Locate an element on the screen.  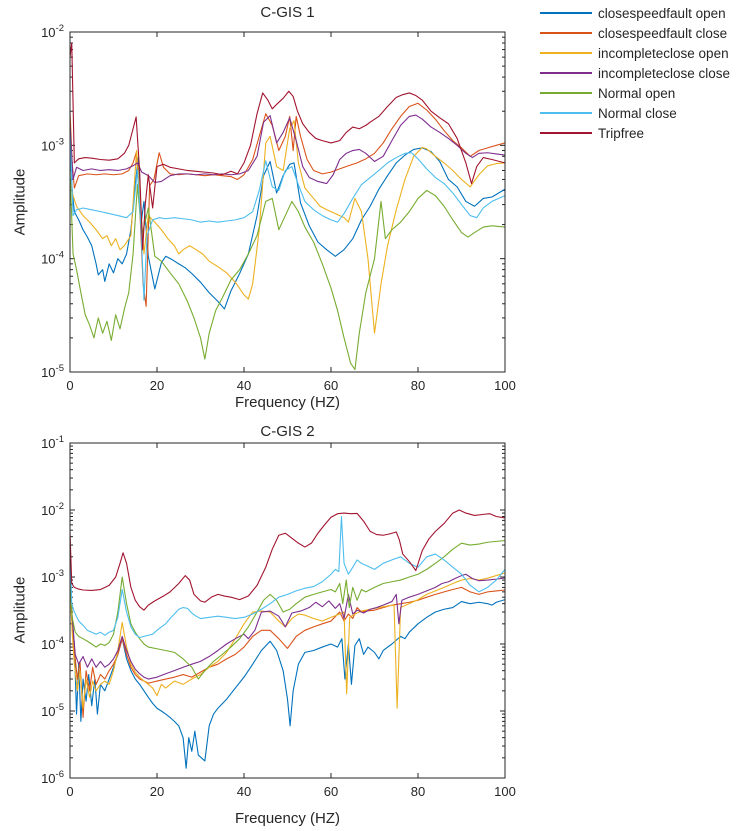
legend-entry: incompleteclose open is located at coordinates (635, 53).